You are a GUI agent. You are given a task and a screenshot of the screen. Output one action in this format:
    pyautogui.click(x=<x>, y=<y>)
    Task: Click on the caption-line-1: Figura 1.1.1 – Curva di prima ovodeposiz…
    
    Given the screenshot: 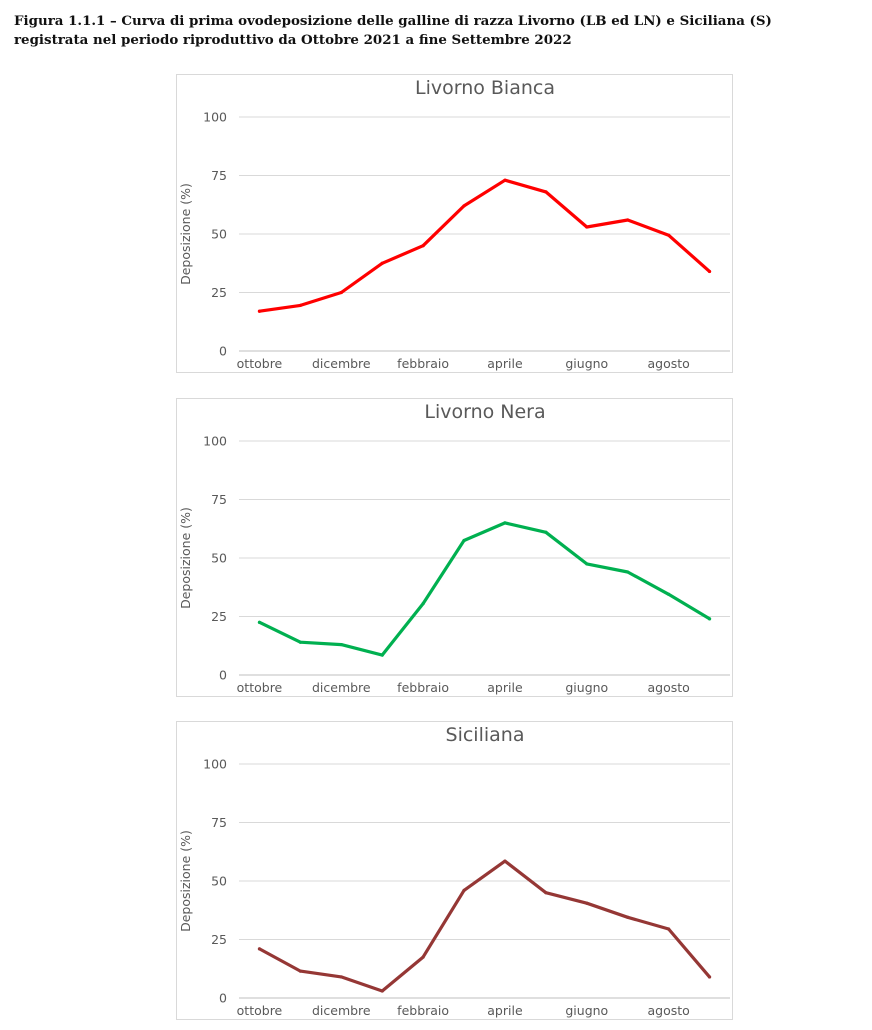 What is the action you would take?
    pyautogui.click(x=393, y=21)
    